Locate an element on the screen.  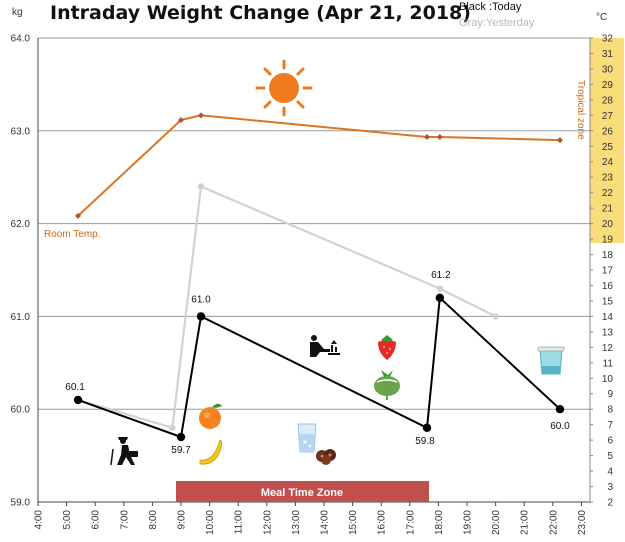
walker-icon is located at coordinates (124, 451).